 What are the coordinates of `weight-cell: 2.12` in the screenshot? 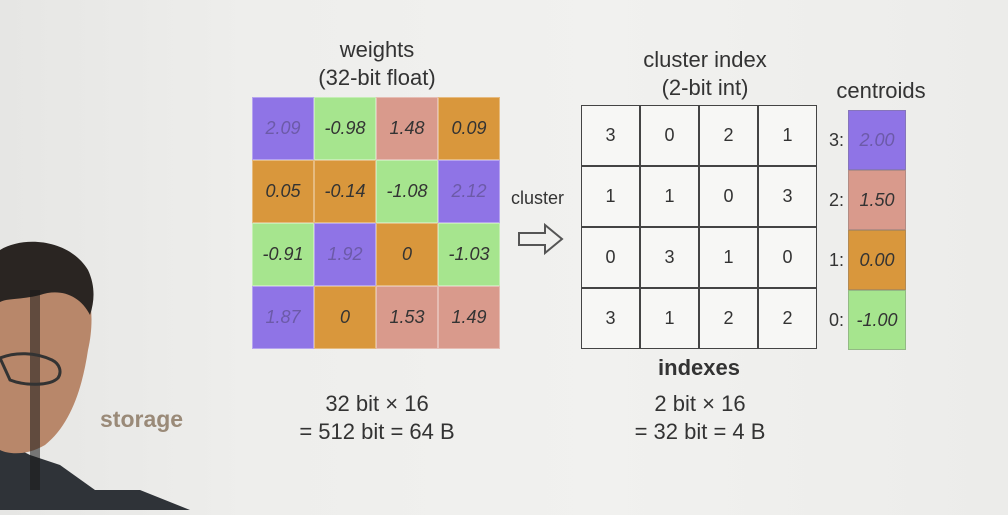 It's located at (469, 191).